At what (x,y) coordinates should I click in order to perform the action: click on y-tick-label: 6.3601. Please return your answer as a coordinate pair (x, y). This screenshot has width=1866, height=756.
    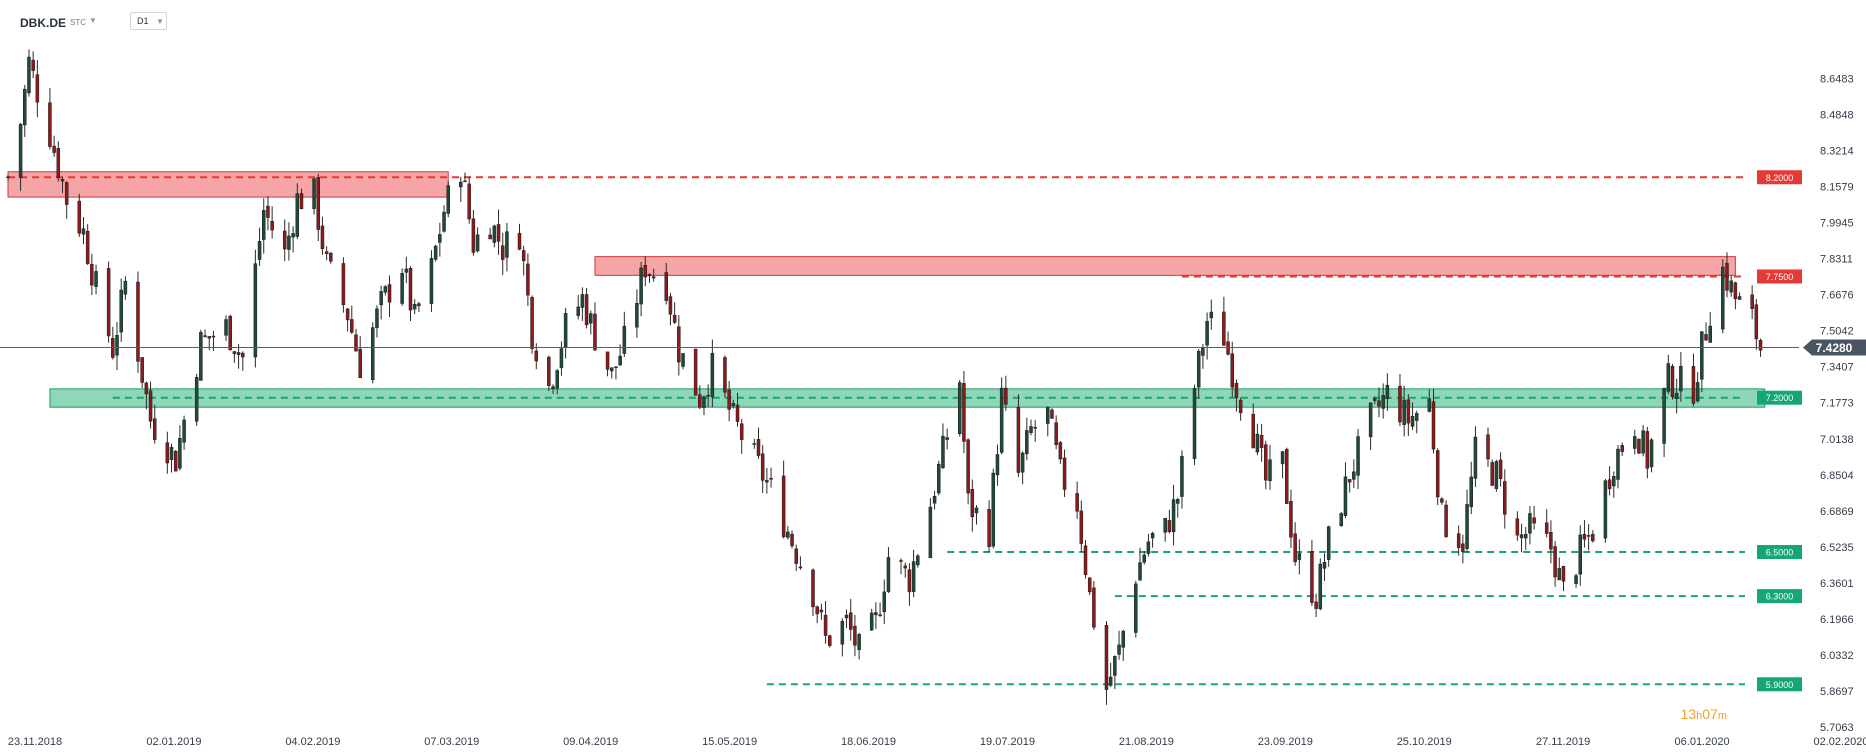
    Looking at the image, I should click on (1837, 584).